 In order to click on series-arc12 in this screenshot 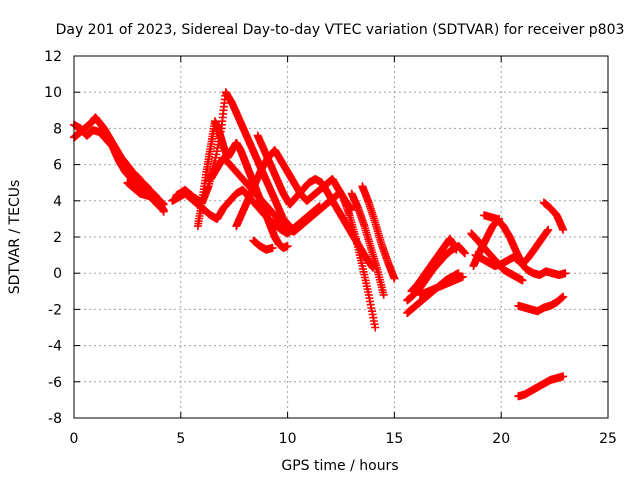, I will do `click(367, 244)`.